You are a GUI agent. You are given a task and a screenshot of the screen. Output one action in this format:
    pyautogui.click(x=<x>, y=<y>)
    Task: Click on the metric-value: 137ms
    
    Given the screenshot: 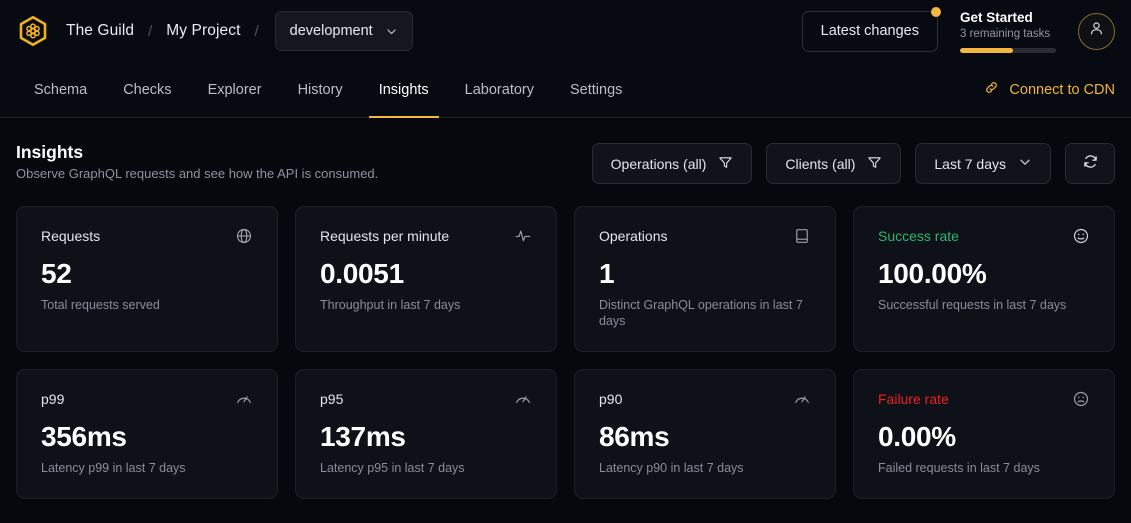 What is the action you would take?
    pyautogui.click(x=363, y=436)
    